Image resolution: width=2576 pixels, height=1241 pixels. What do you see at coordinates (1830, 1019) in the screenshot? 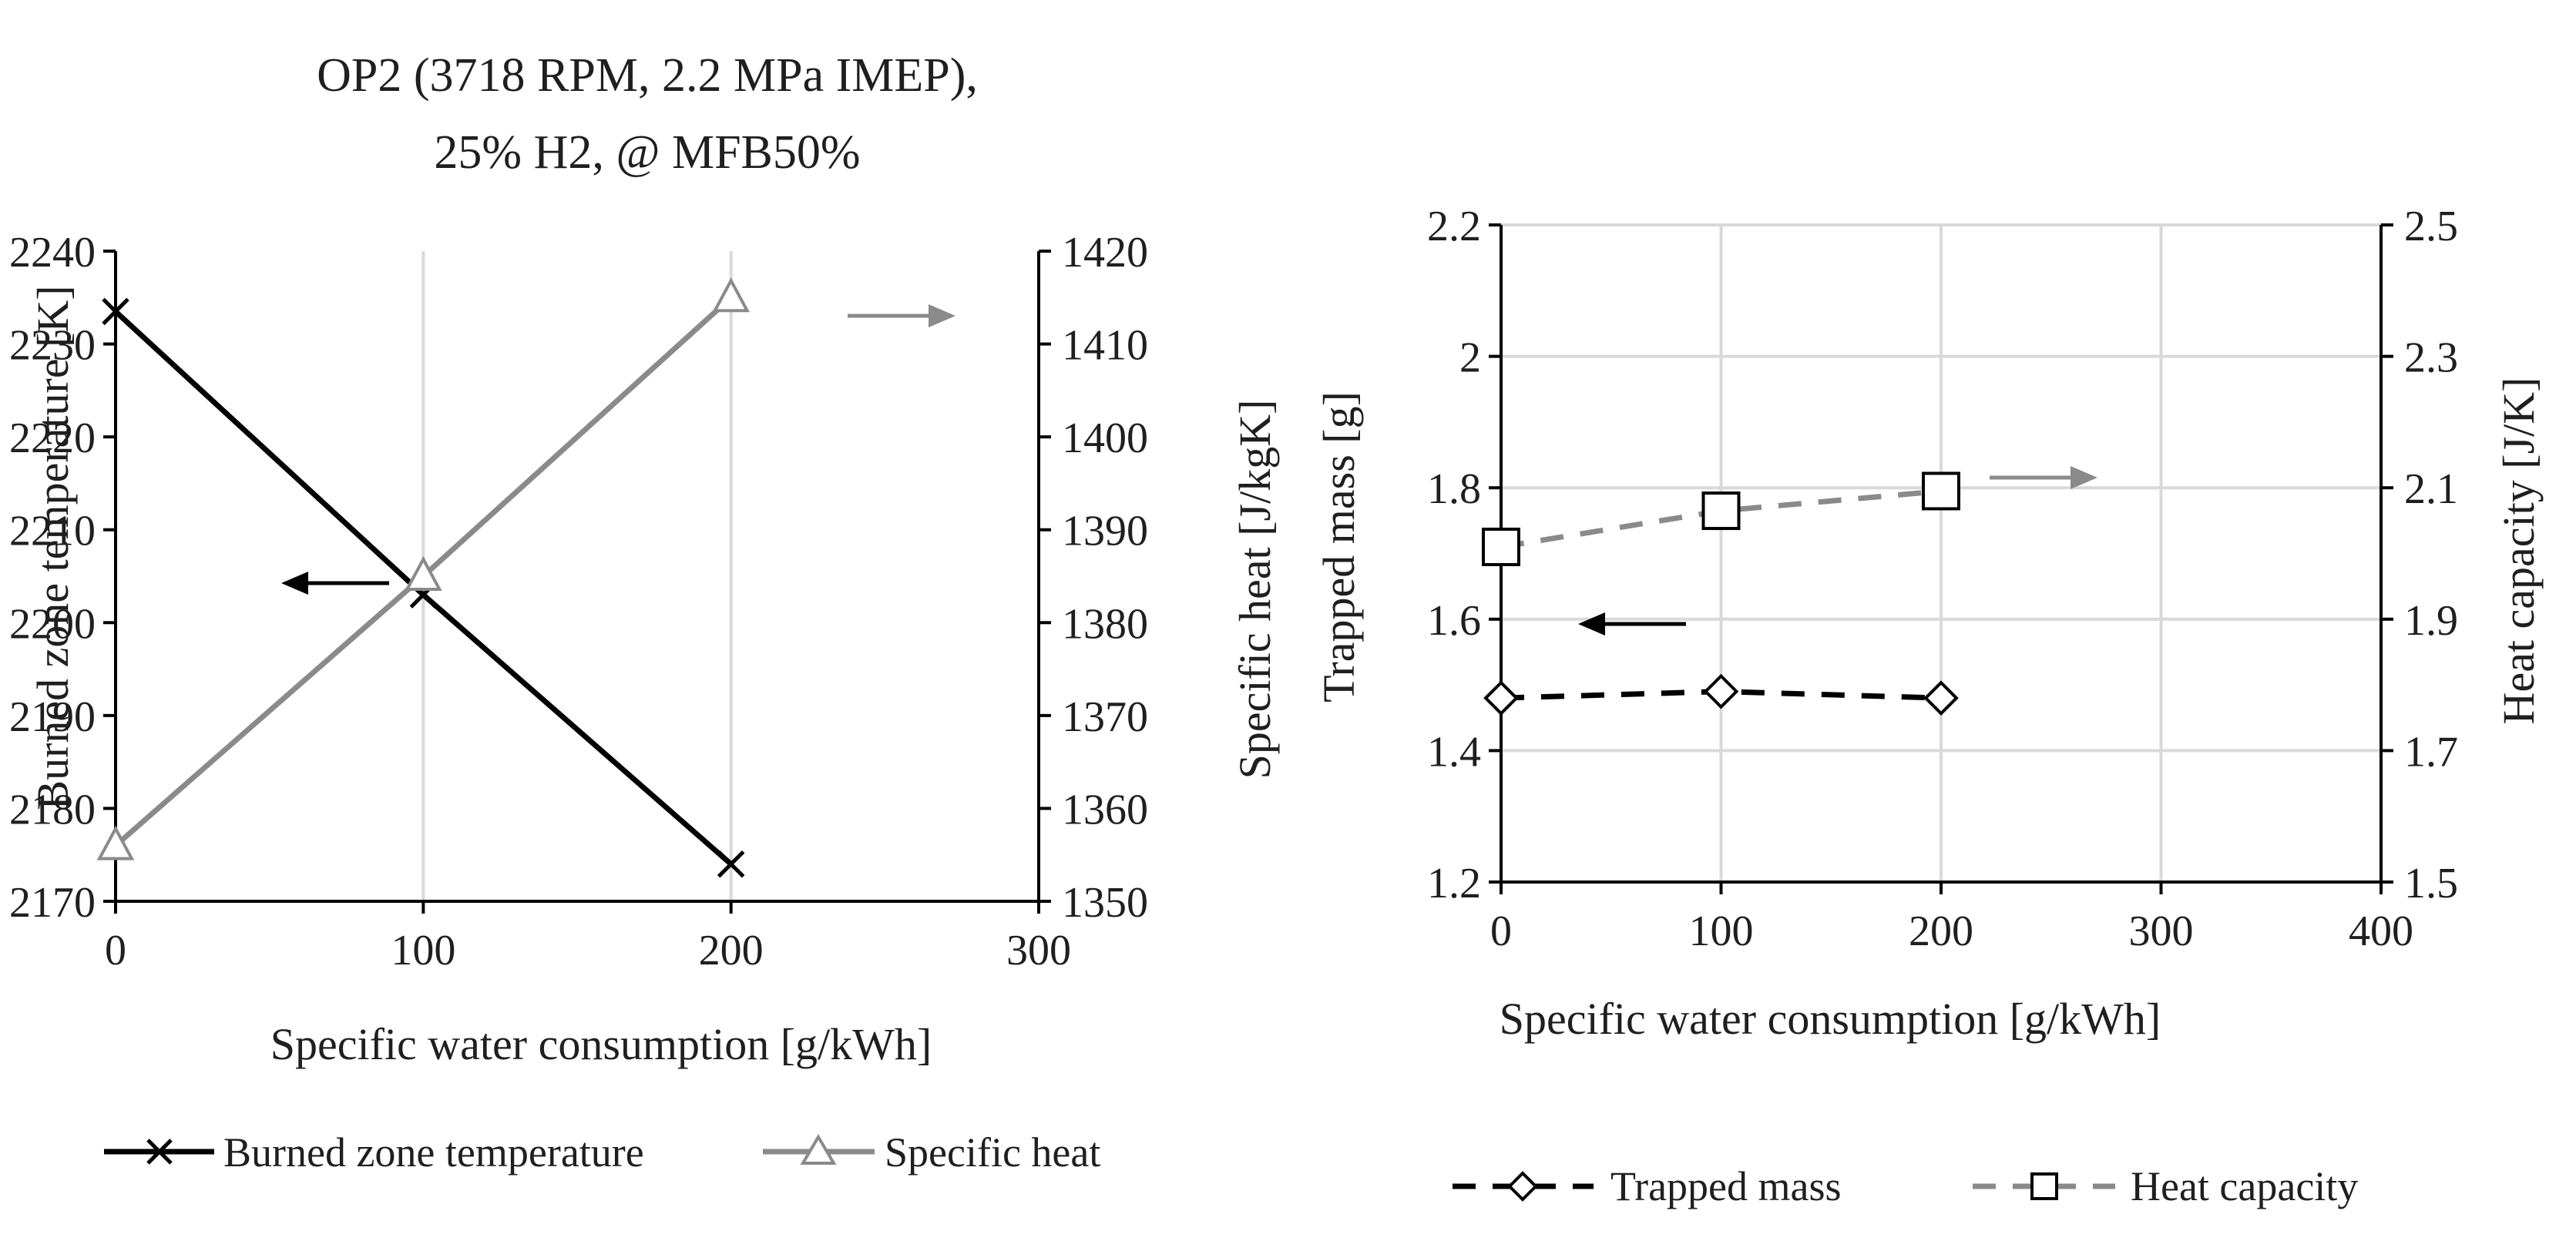
I see `chart2-x-axis-title: Specific water consumption [g/kWh]` at bounding box center [1830, 1019].